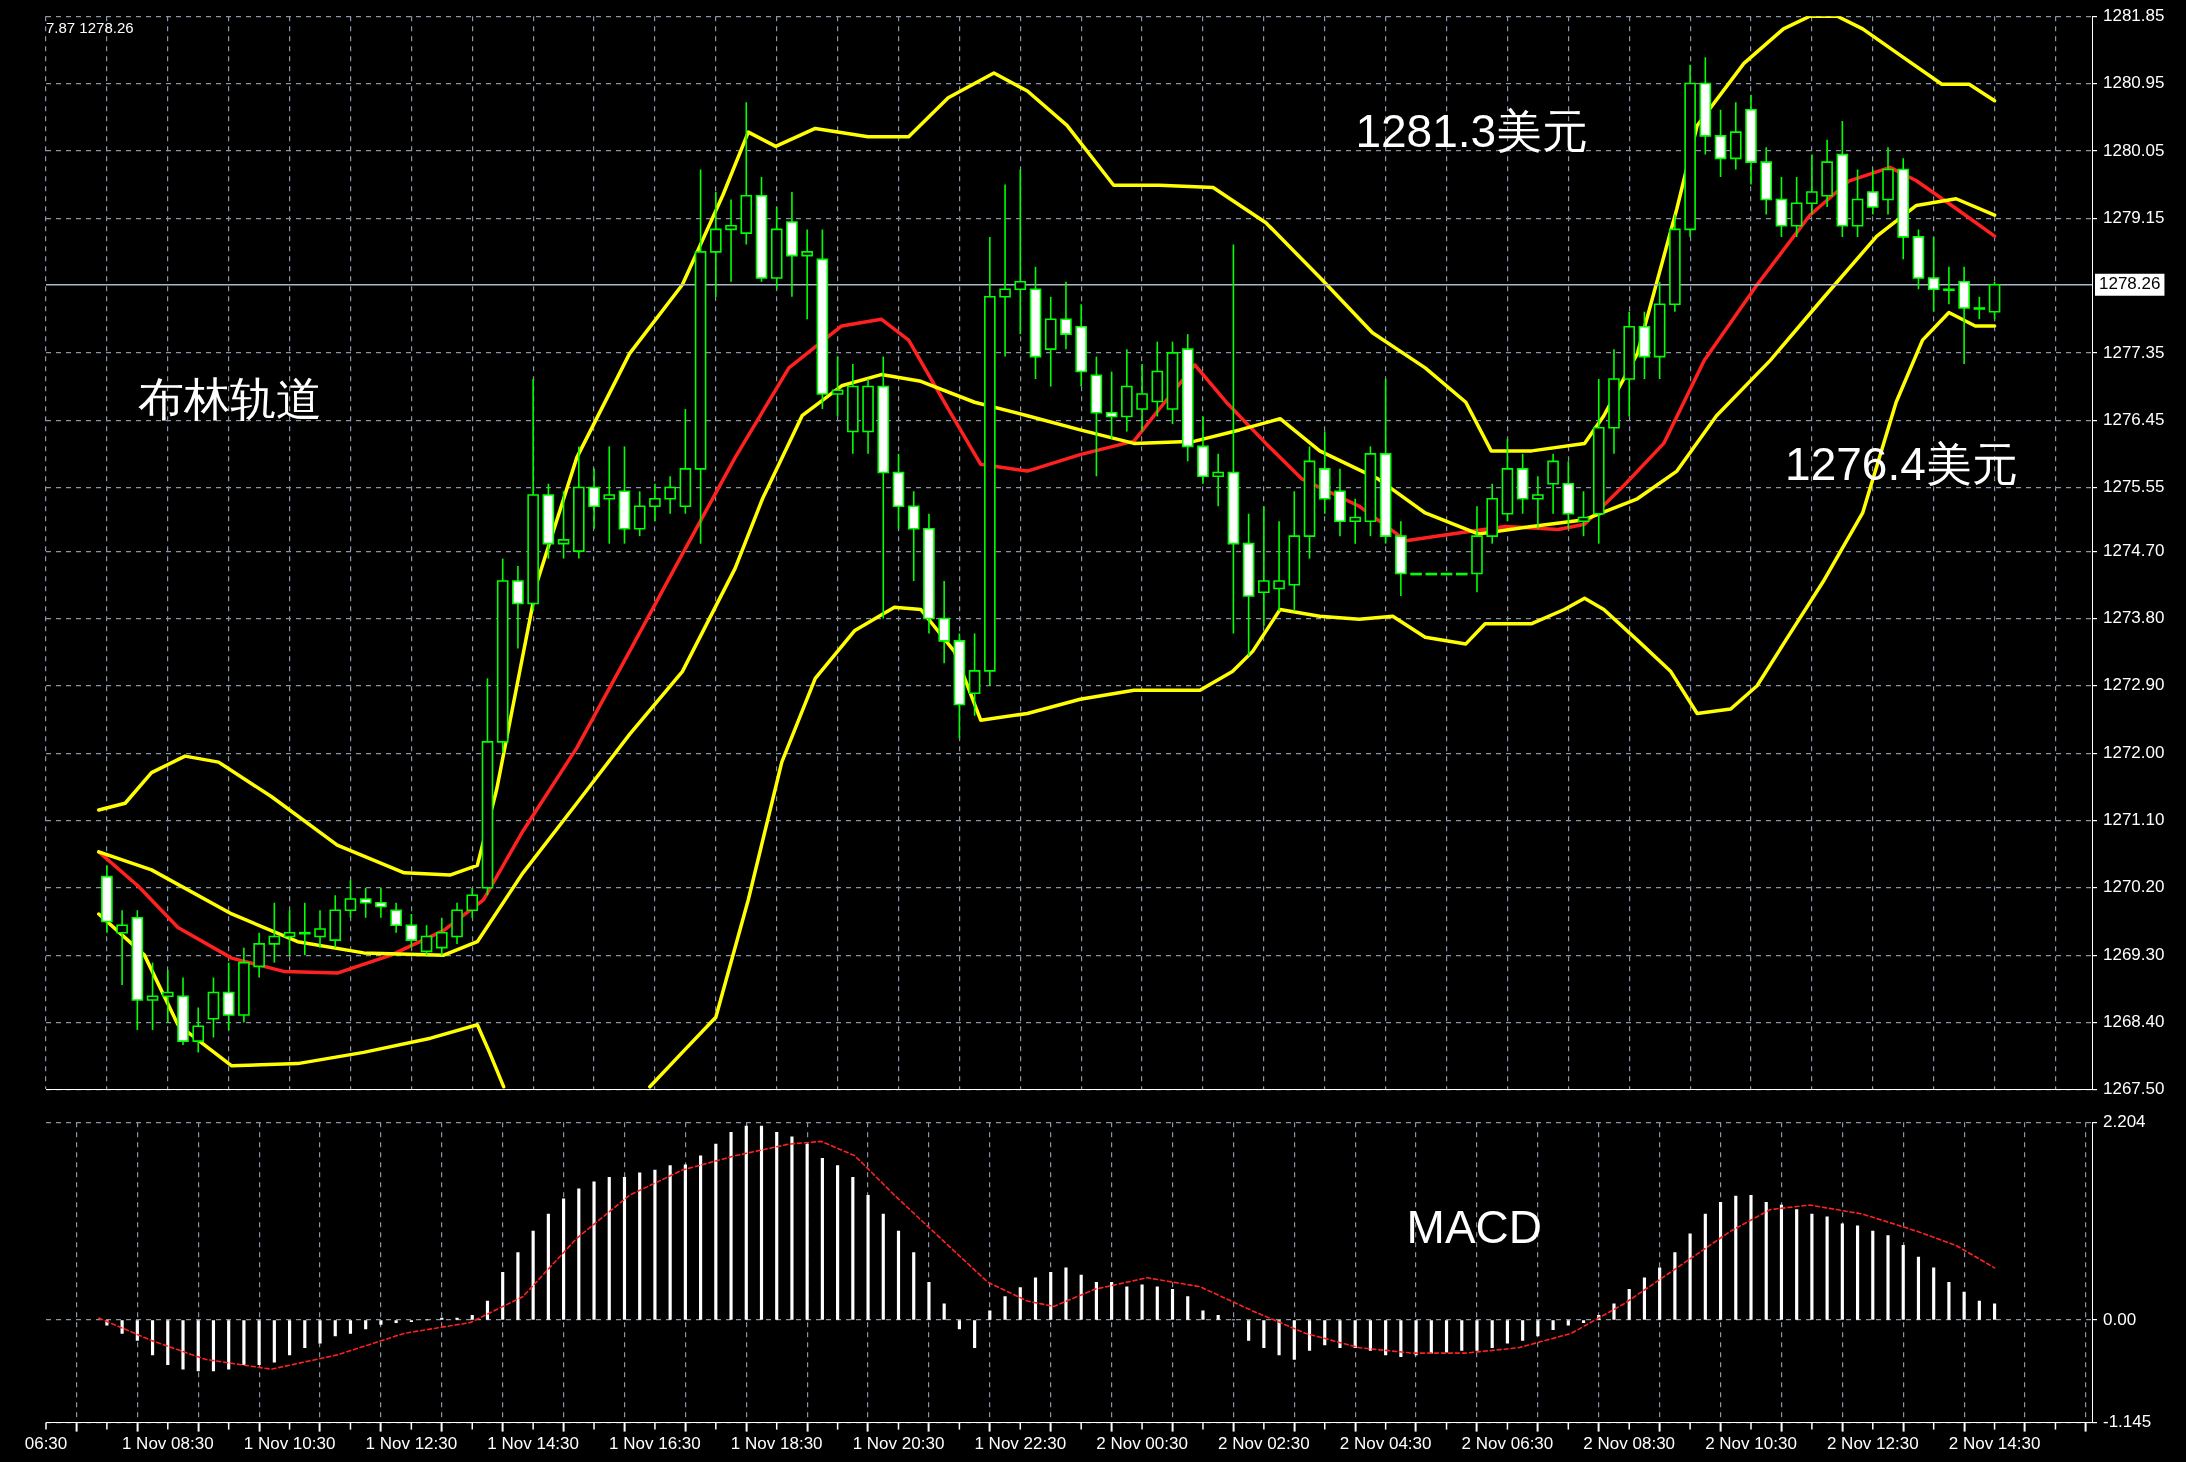  I want to click on x-tick-label: 1 Nov 16:30, so click(655, 1444).